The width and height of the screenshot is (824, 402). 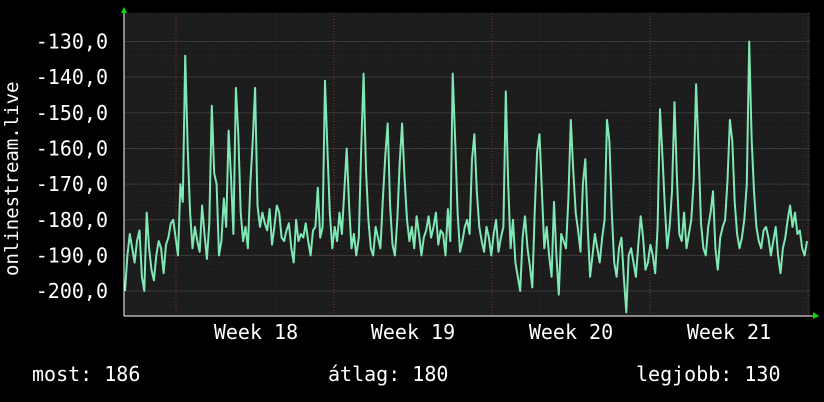 I want to click on y-tick-label: -200,0, so click(x=72, y=291).